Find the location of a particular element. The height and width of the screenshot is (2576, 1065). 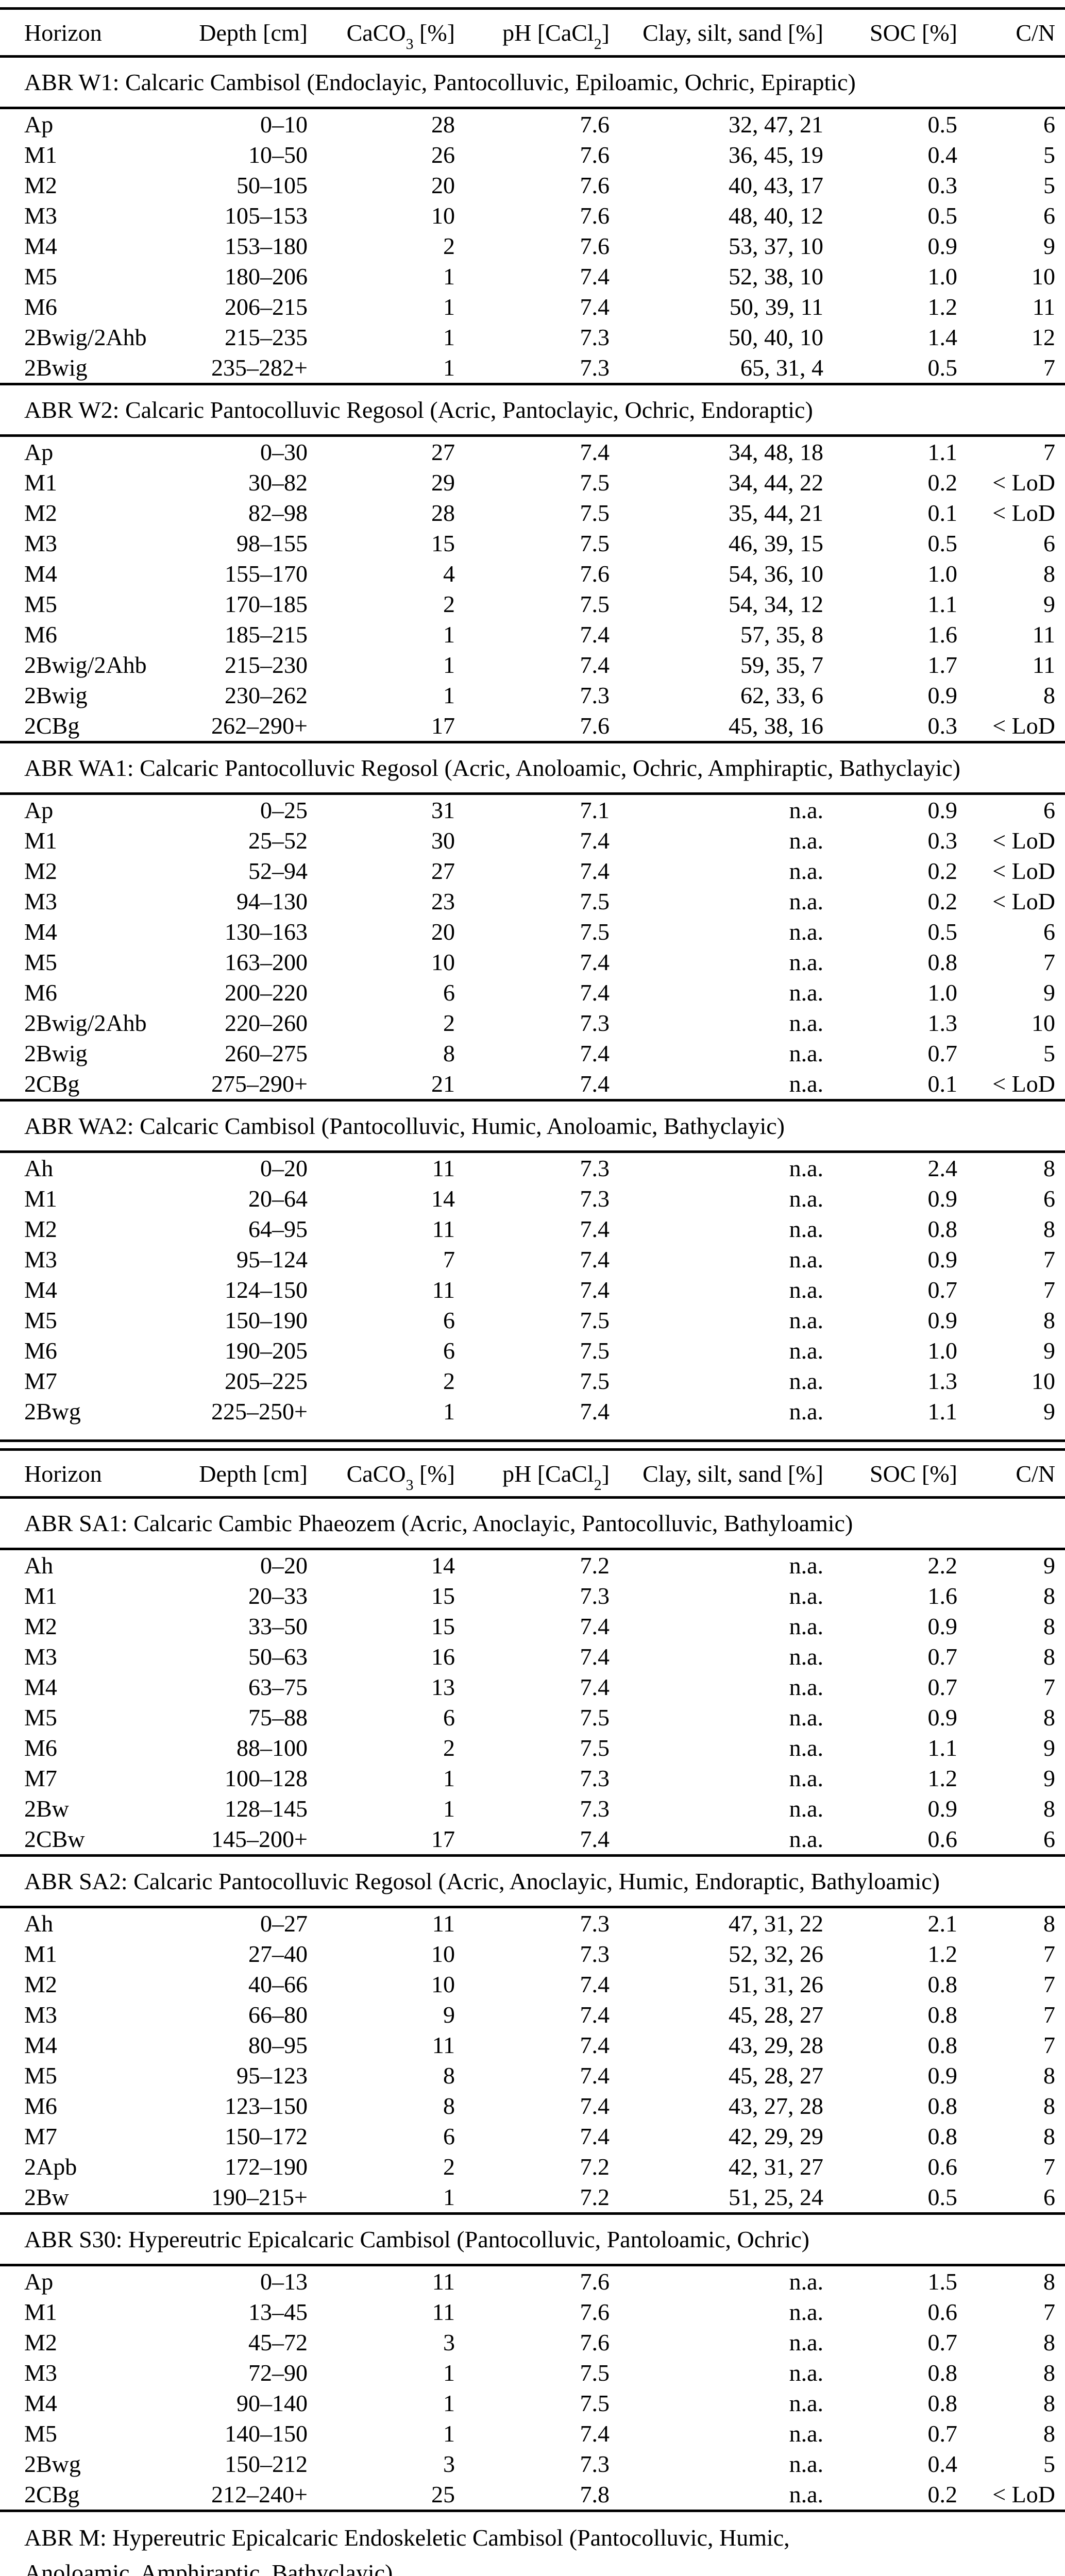

table-row-abr-w2: 2CBg 262–290+ 17 7.6 45, 38, 16 0.3 < LoD is located at coordinates (532, 726).